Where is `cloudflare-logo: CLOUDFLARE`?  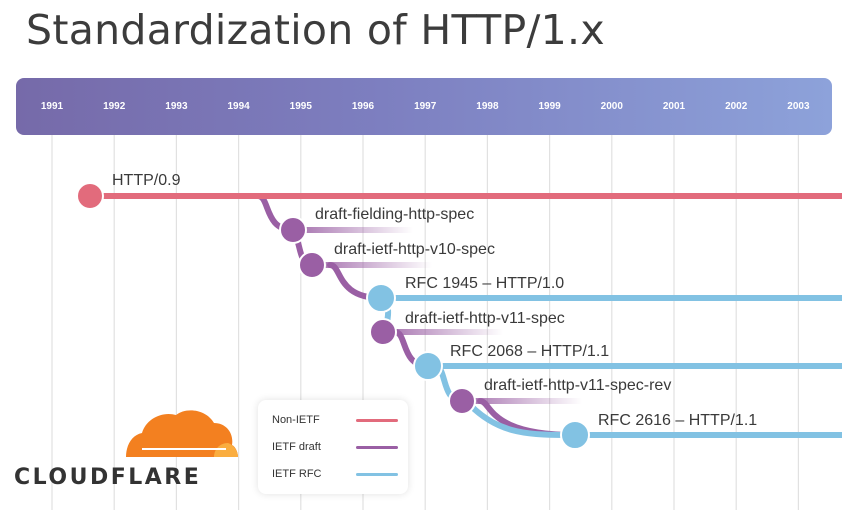 cloudflare-logo: CLOUDFLARE is located at coordinates (126, 450).